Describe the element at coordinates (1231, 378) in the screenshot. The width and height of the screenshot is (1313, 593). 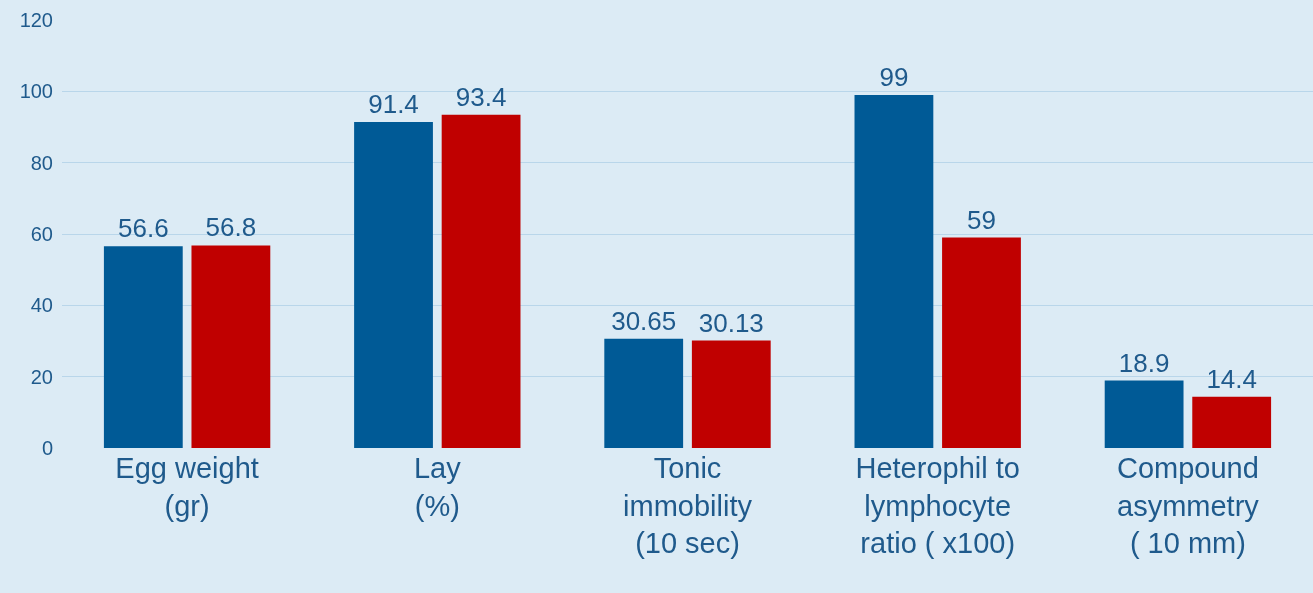
I see `data-label: 14.4` at that location.